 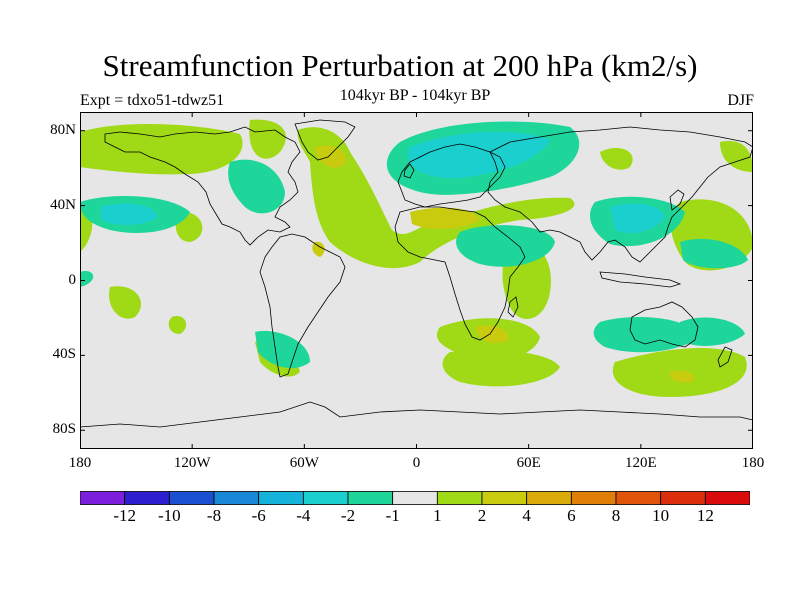 What do you see at coordinates (616, 515) in the screenshot?
I see `colorbar-label: 8` at bounding box center [616, 515].